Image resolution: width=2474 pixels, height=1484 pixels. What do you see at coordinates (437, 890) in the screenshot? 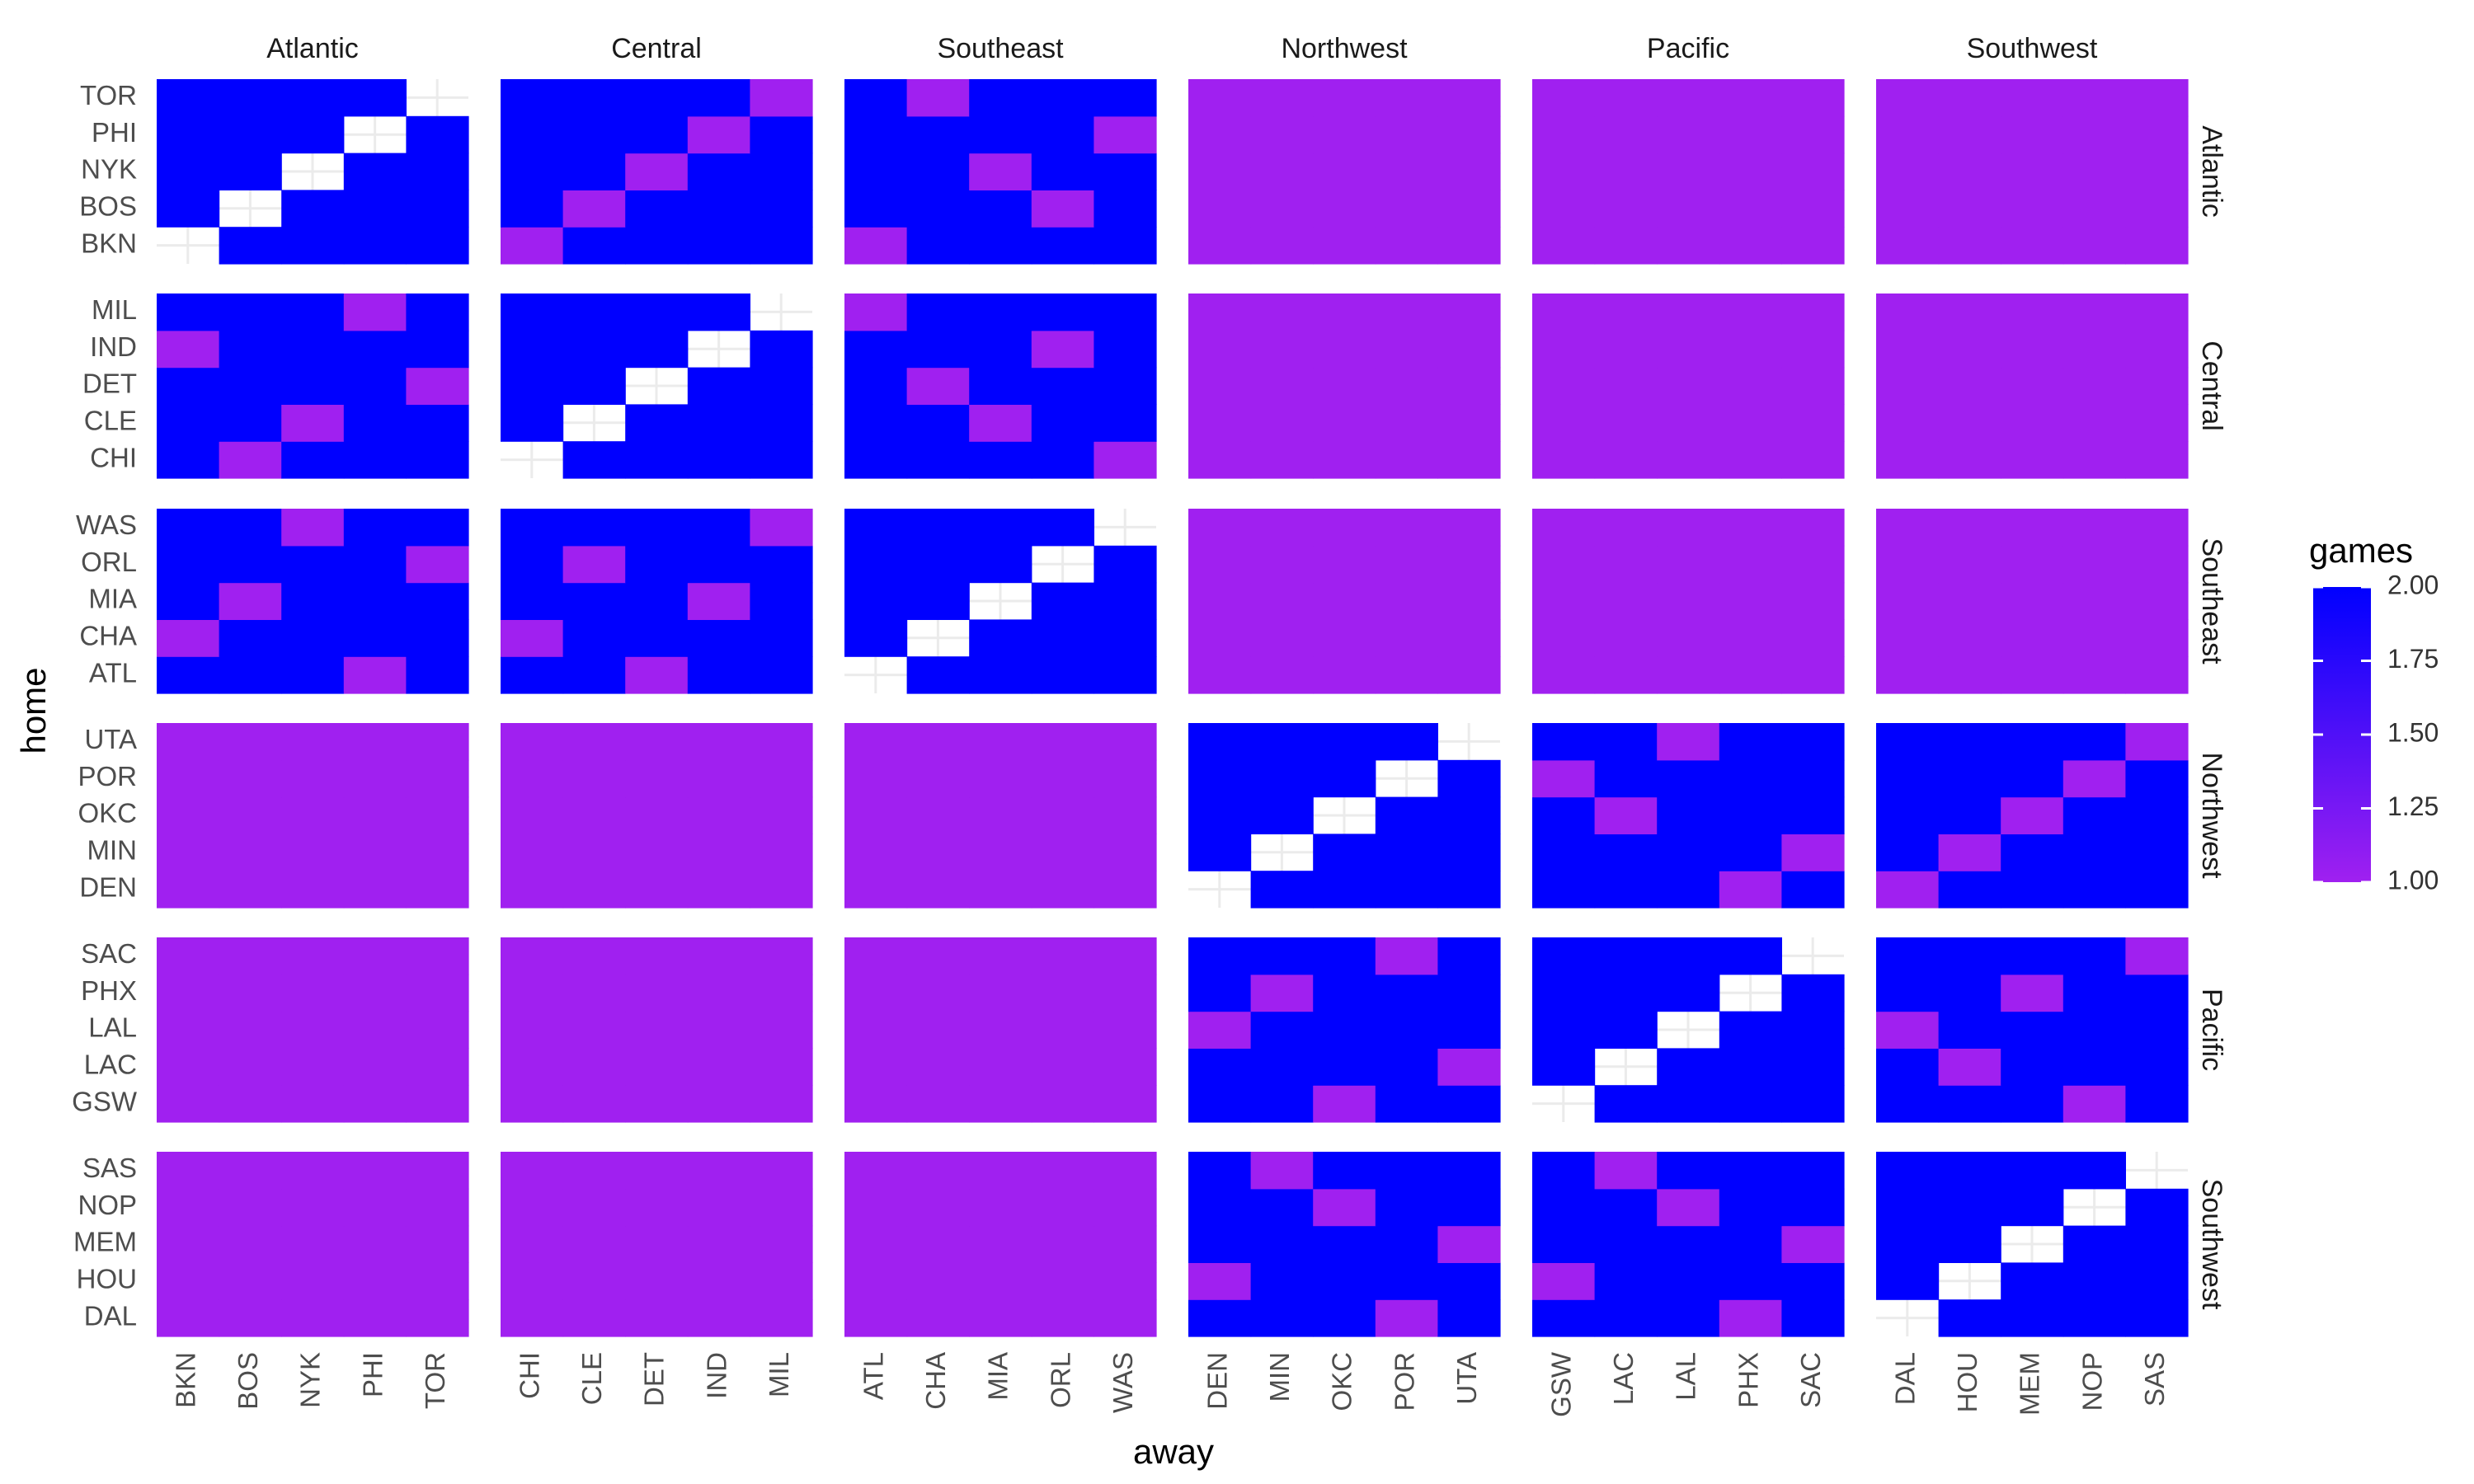
I see `cell-den-tor` at bounding box center [437, 890].